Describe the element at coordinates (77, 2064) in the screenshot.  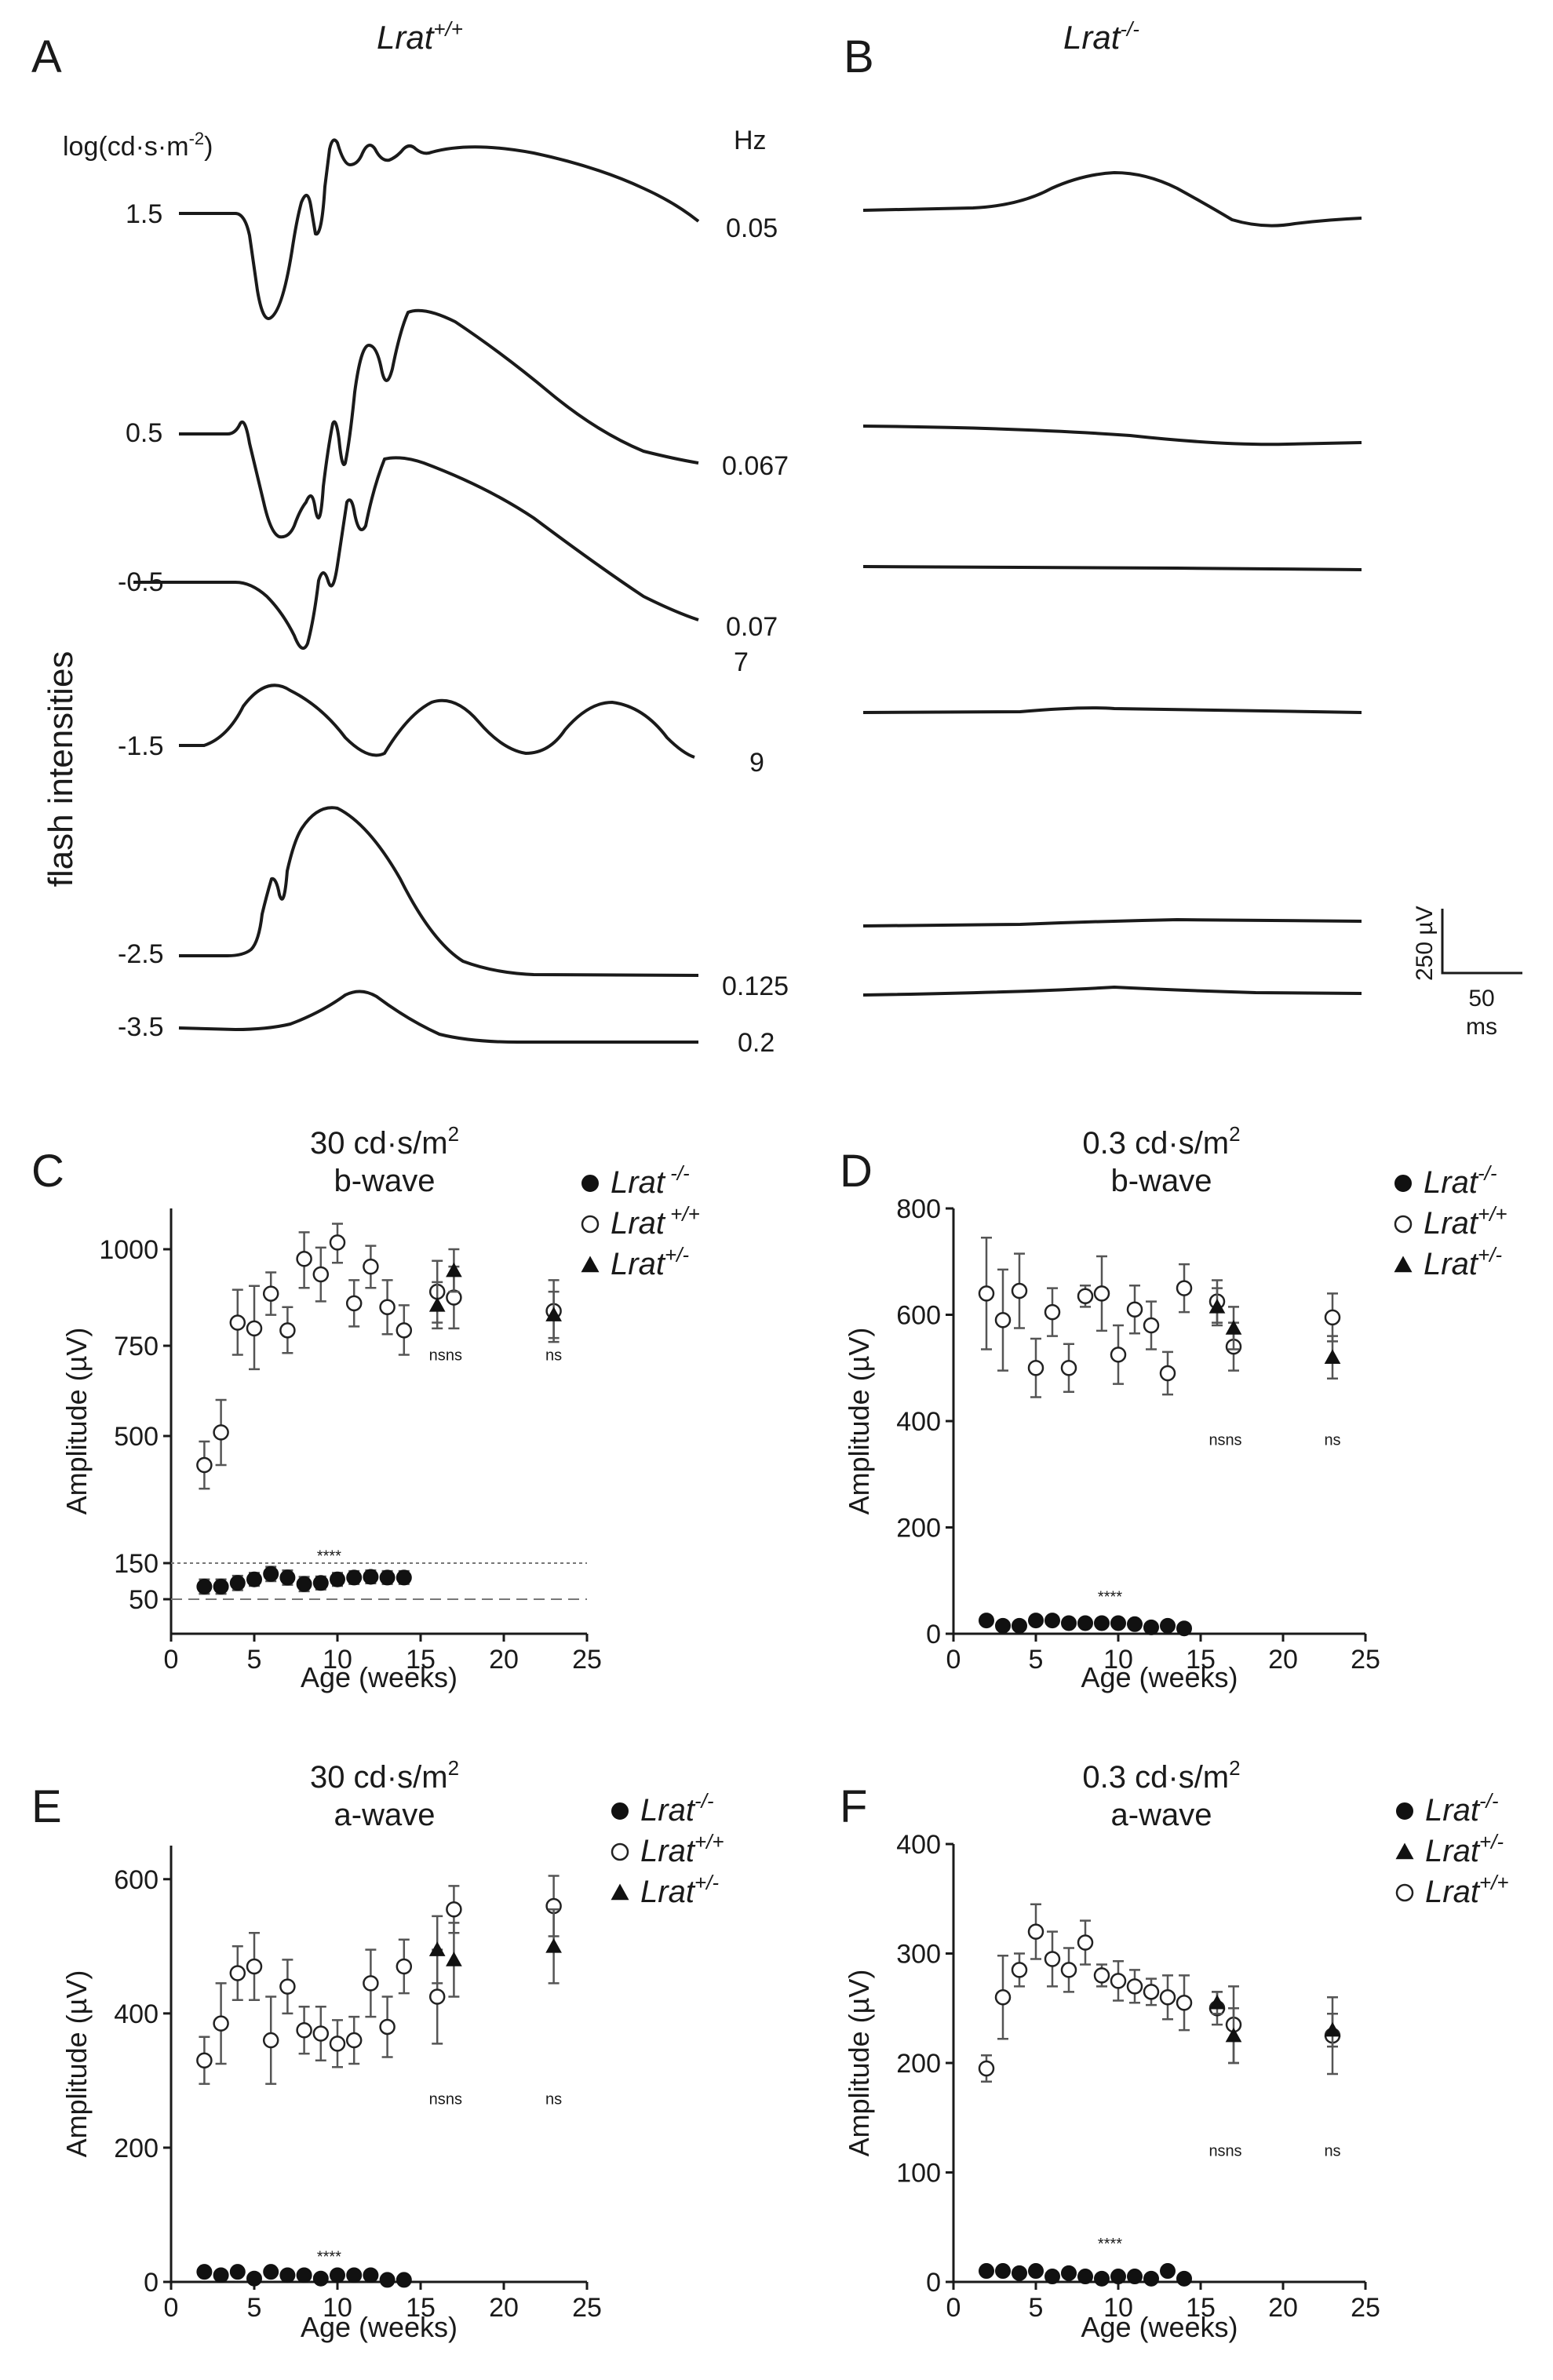
I see `y-axis-label: Amplitude (µV)` at that location.